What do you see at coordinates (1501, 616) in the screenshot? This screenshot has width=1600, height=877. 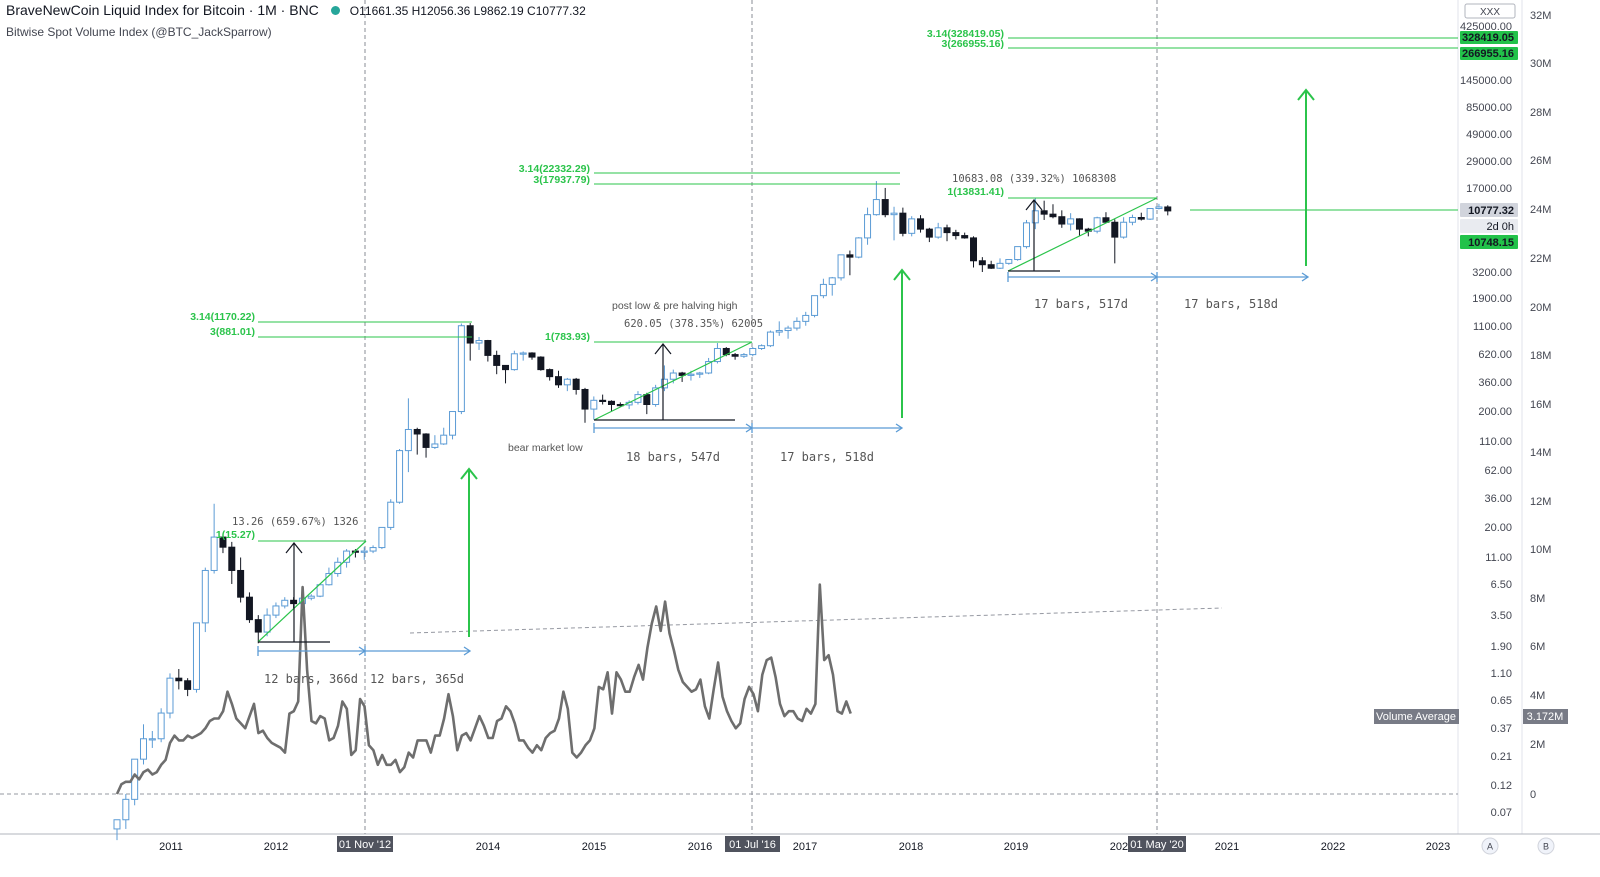 I see `price-axis-label: 3.50` at bounding box center [1501, 616].